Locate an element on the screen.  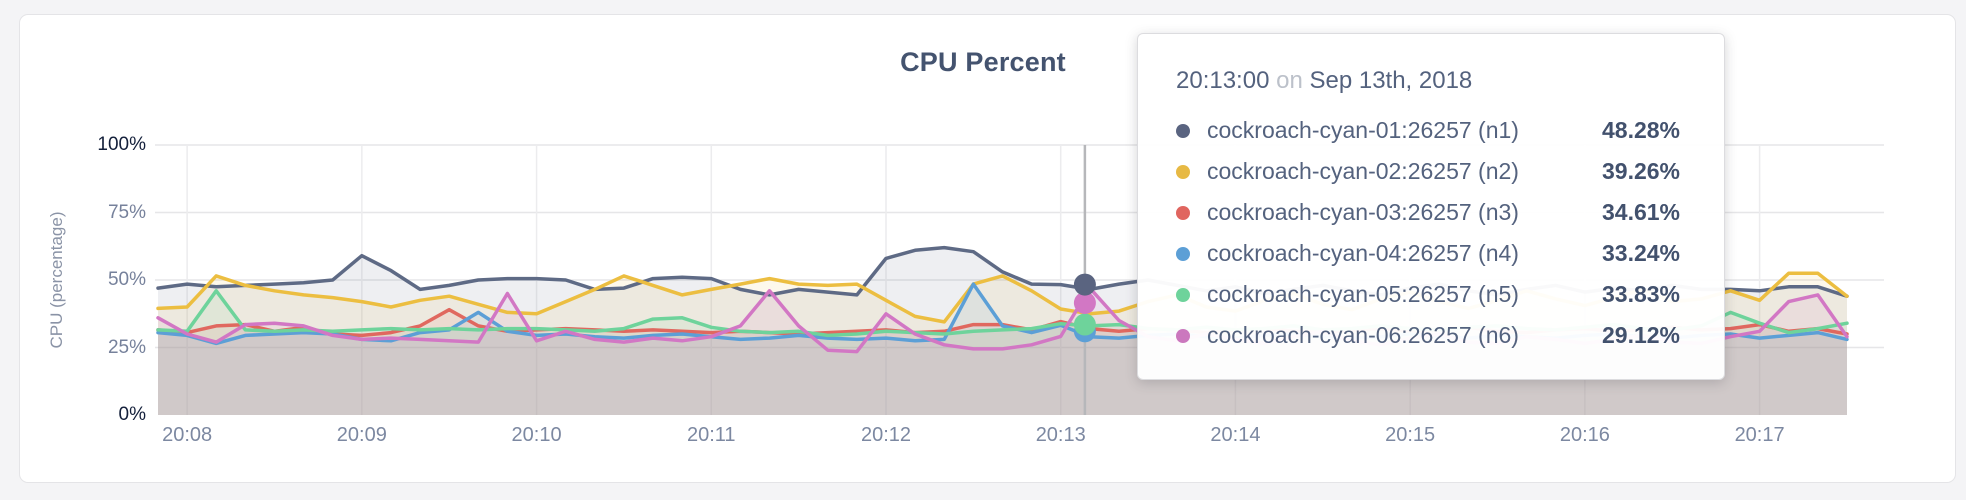
y-tick-label: 0% is located at coordinates (132, 414).